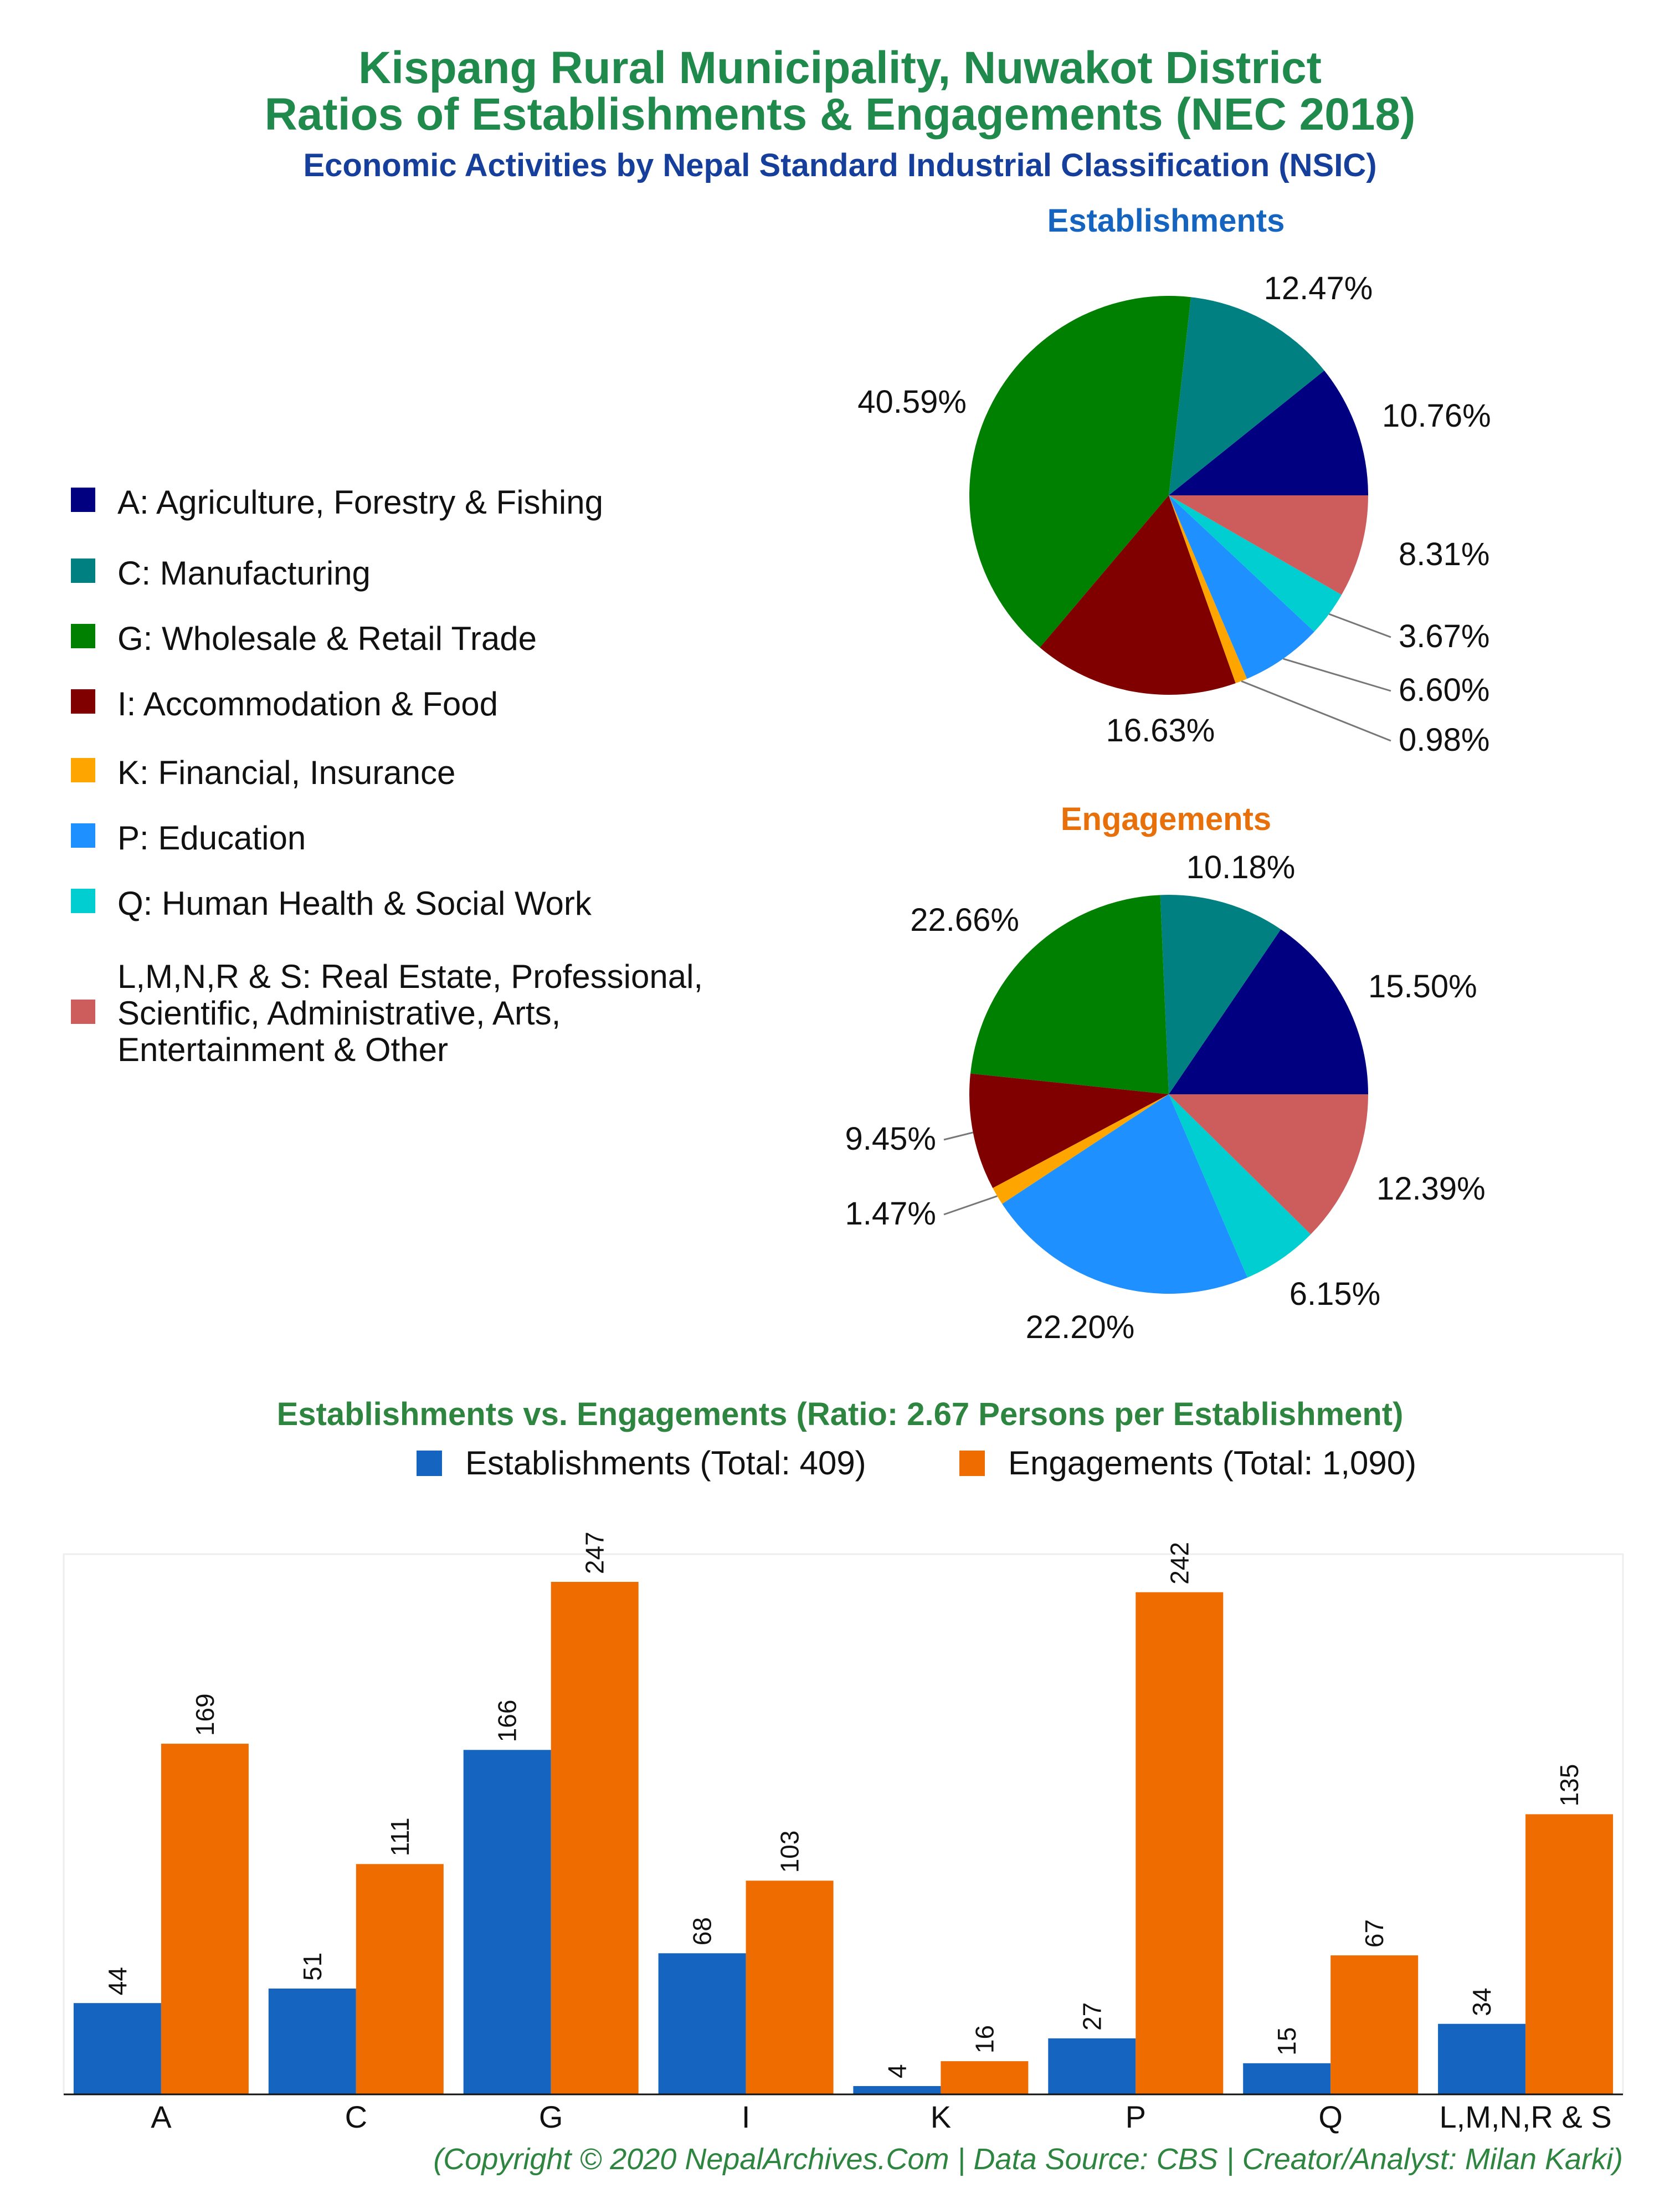 The image size is (1680, 2193). What do you see at coordinates (595, 1838) in the screenshot?
I see `bar-engagements-g` at bounding box center [595, 1838].